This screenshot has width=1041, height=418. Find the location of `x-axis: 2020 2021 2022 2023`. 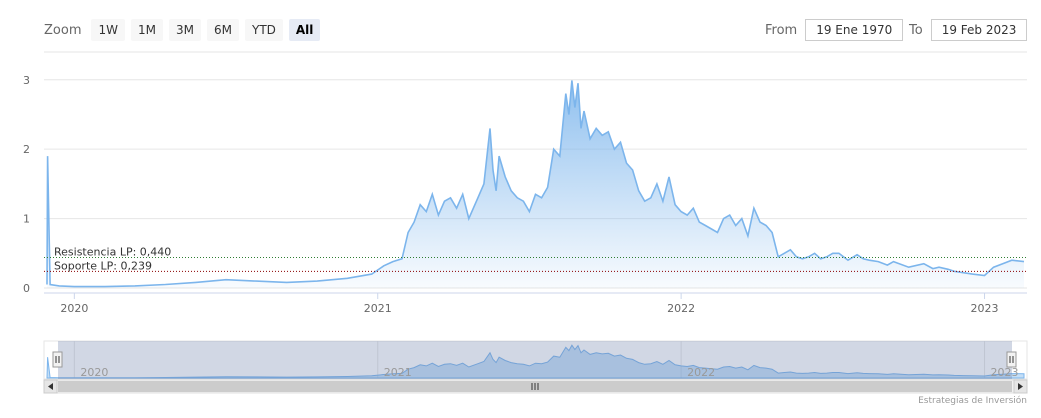

x-axis: 2020 2021 2022 2023 is located at coordinates (529, 304).